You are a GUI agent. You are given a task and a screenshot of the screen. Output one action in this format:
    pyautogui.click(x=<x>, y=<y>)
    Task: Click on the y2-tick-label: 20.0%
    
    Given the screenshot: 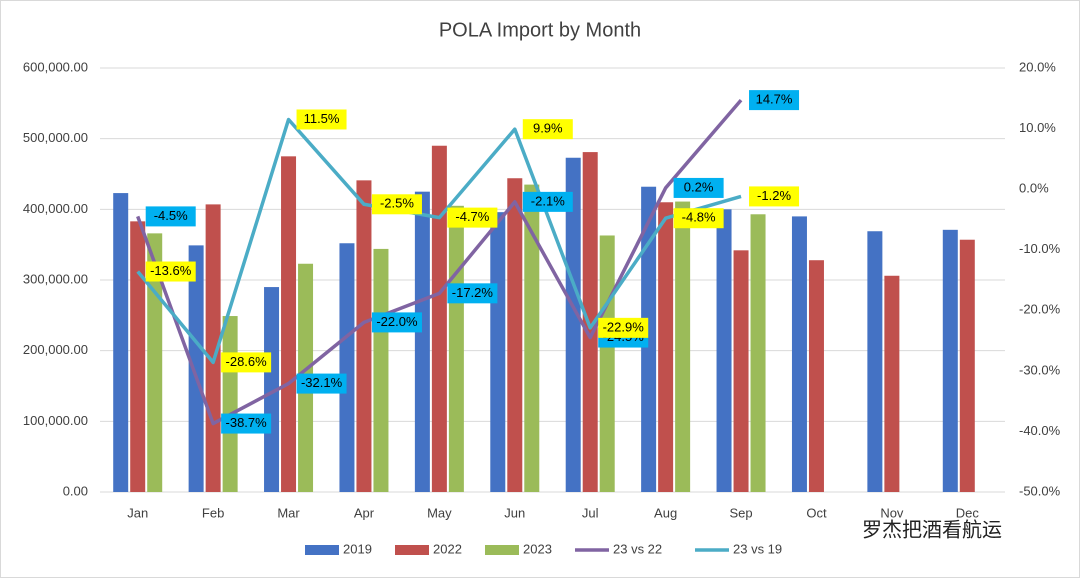 What is the action you would take?
    pyautogui.click(x=1037, y=66)
    